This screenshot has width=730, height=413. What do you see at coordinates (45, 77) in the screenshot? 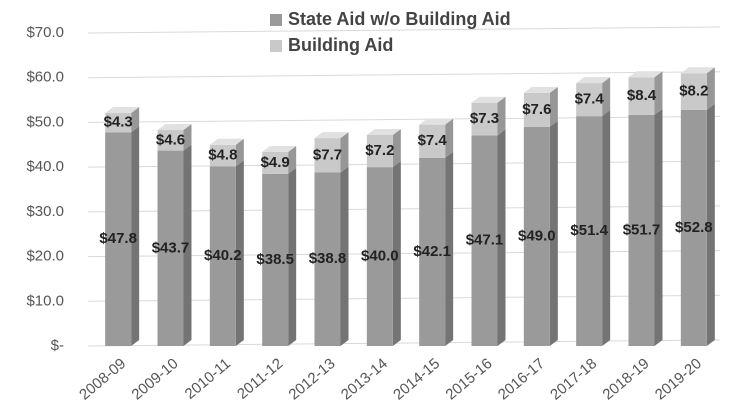
I see `y-tick-label: $60.0` at bounding box center [45, 77].